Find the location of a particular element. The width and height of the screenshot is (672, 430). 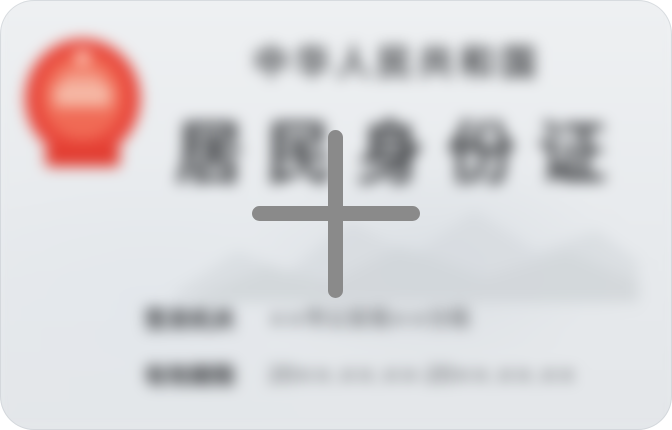

issuing-authority-row: 签发机关 ××市公安局××分局 is located at coordinates (307, 318).